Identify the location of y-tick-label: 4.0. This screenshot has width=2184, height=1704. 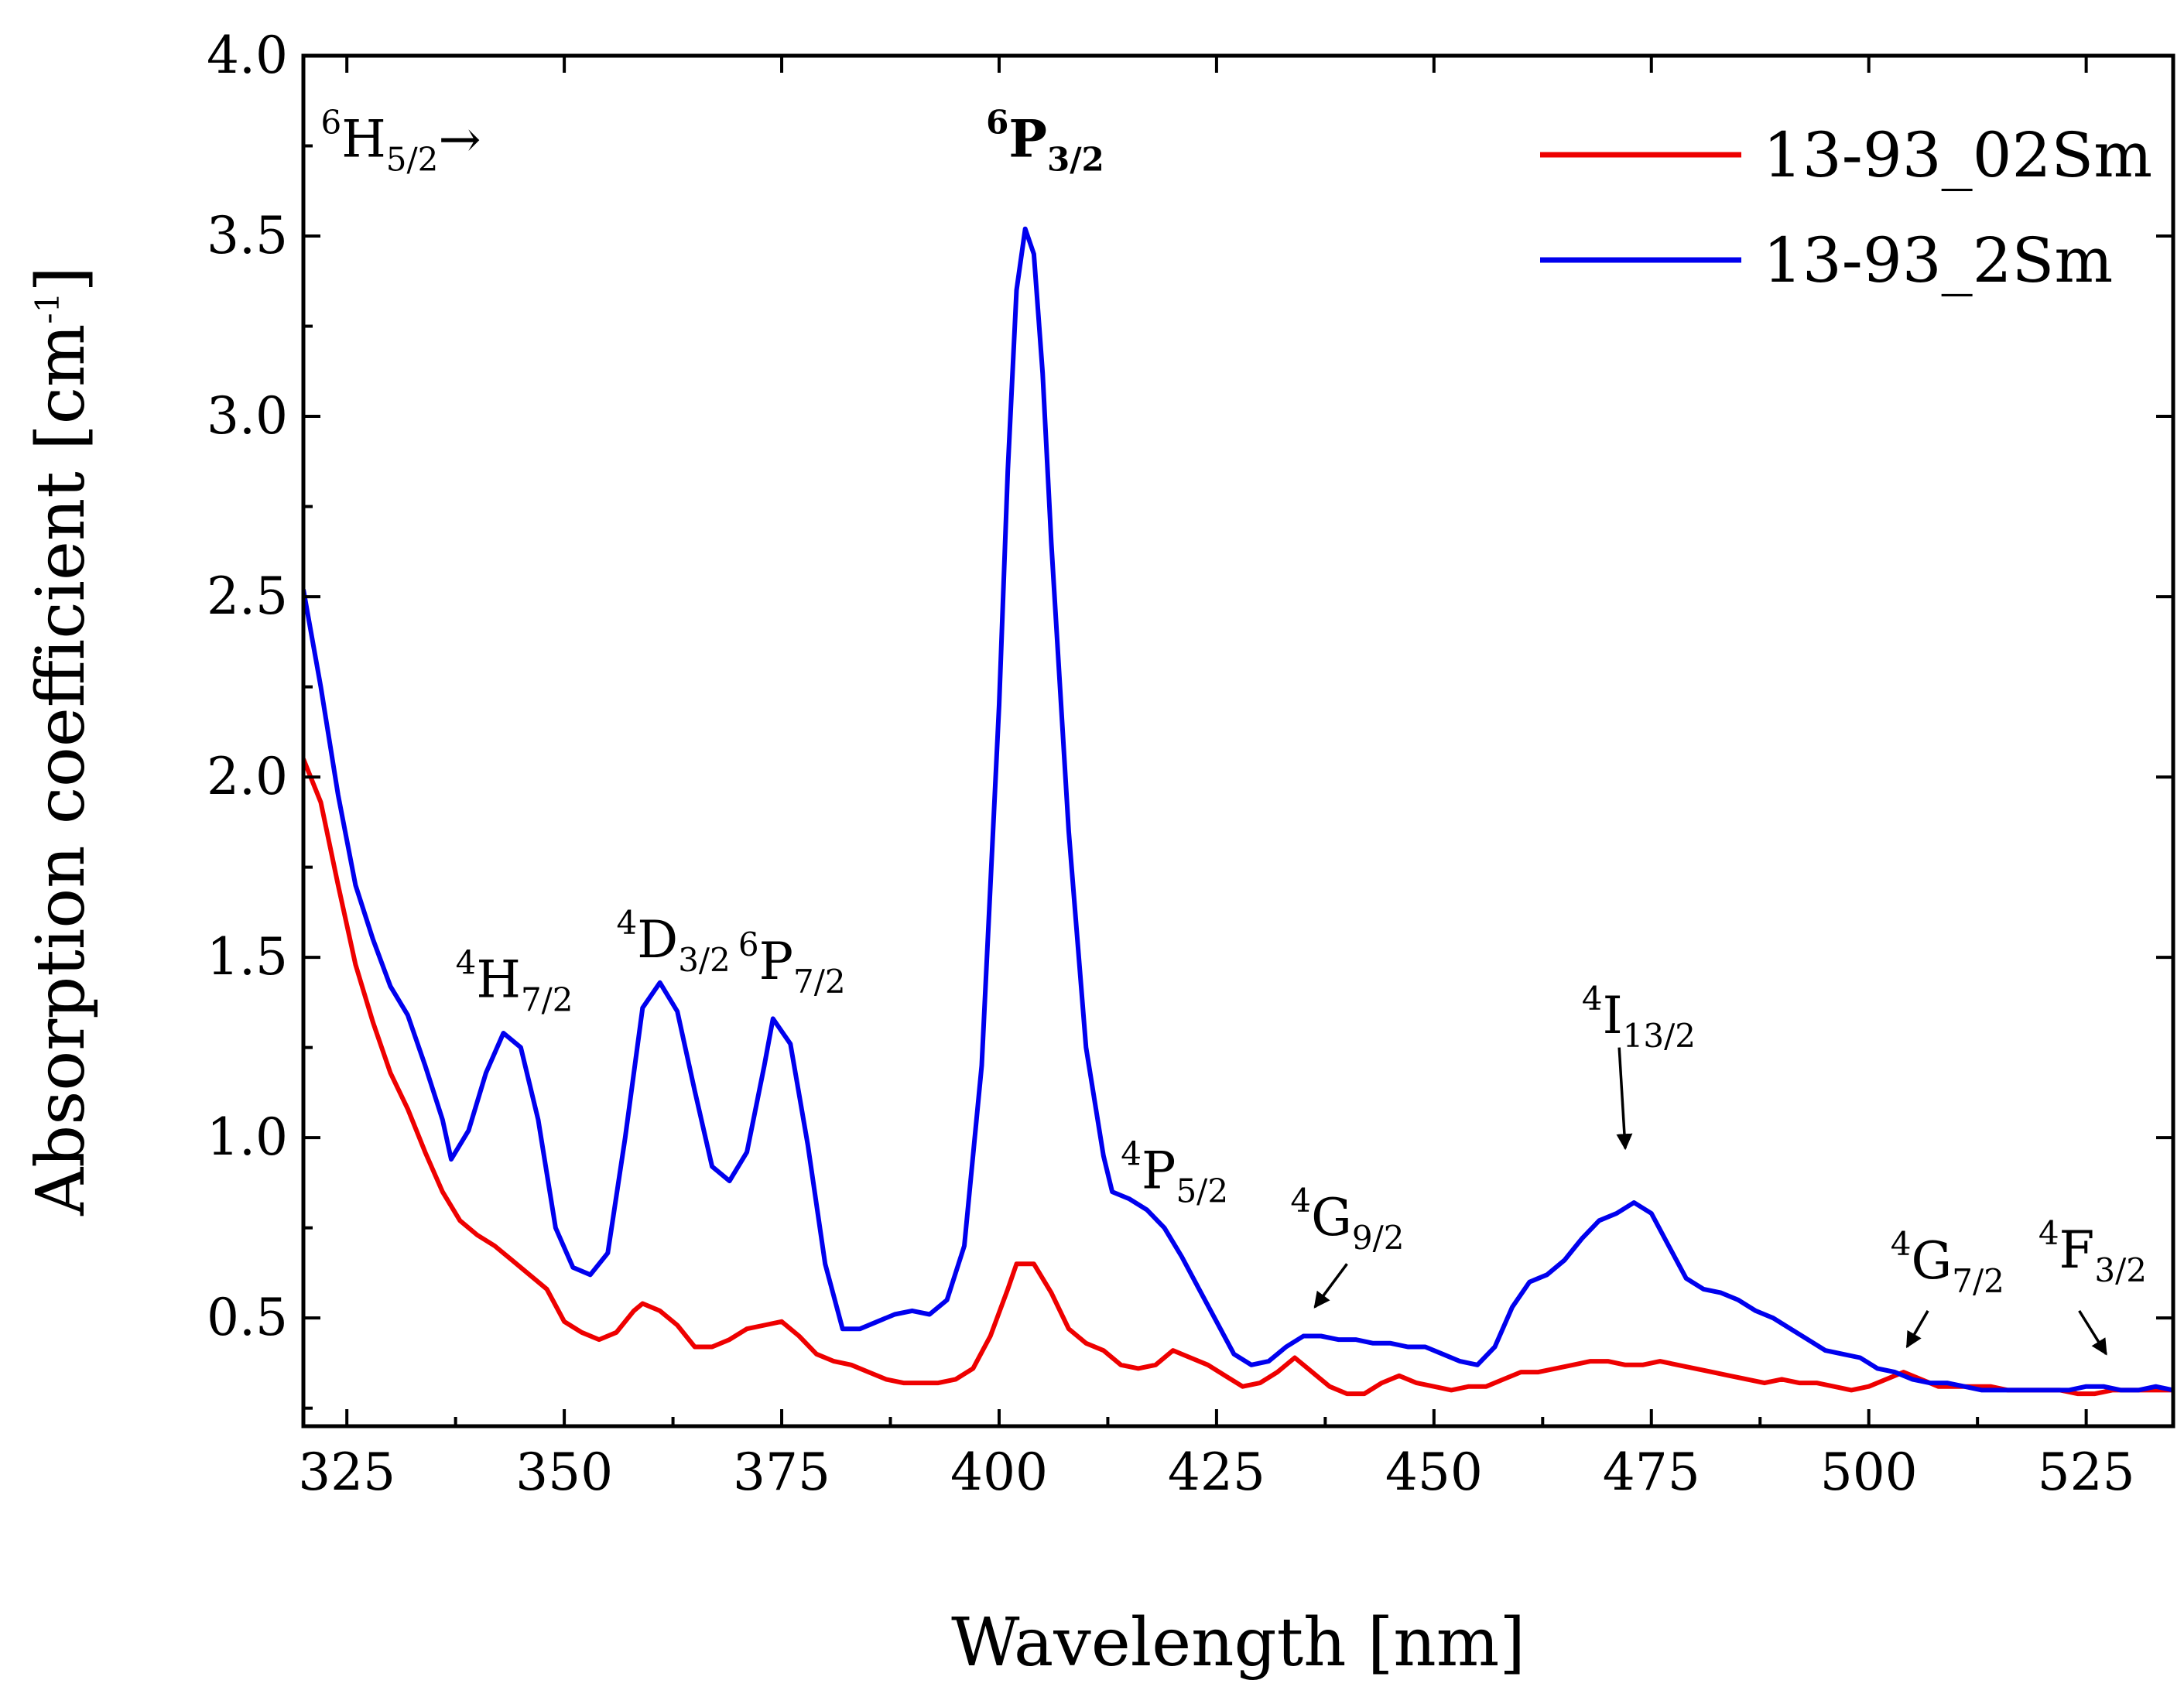
(247, 55).